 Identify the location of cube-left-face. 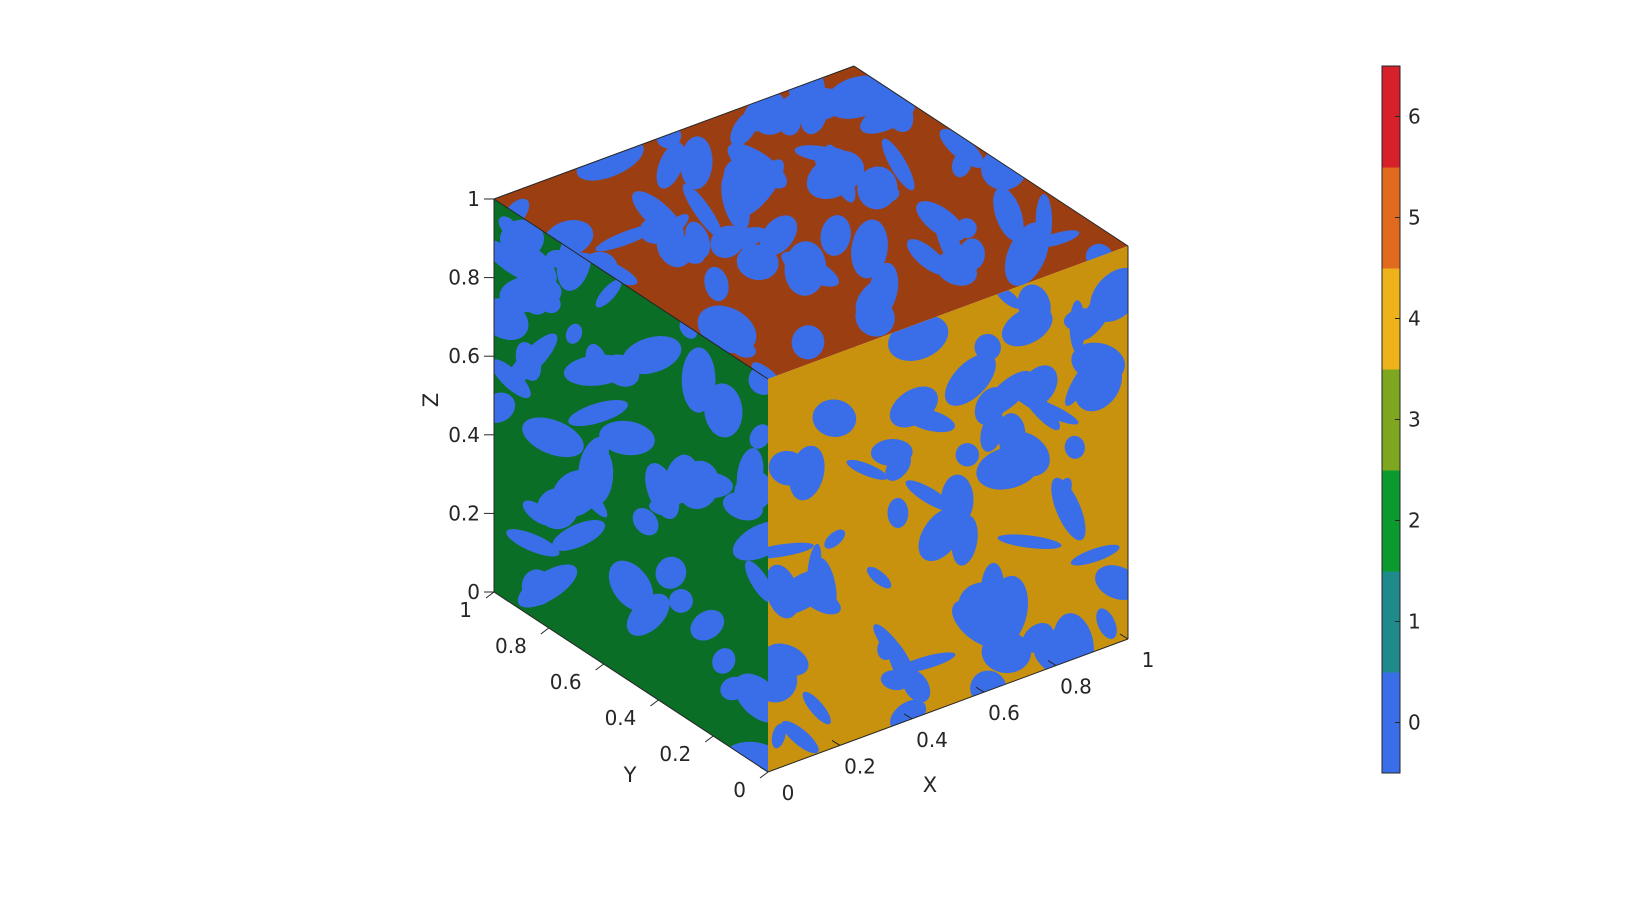
(631, 485).